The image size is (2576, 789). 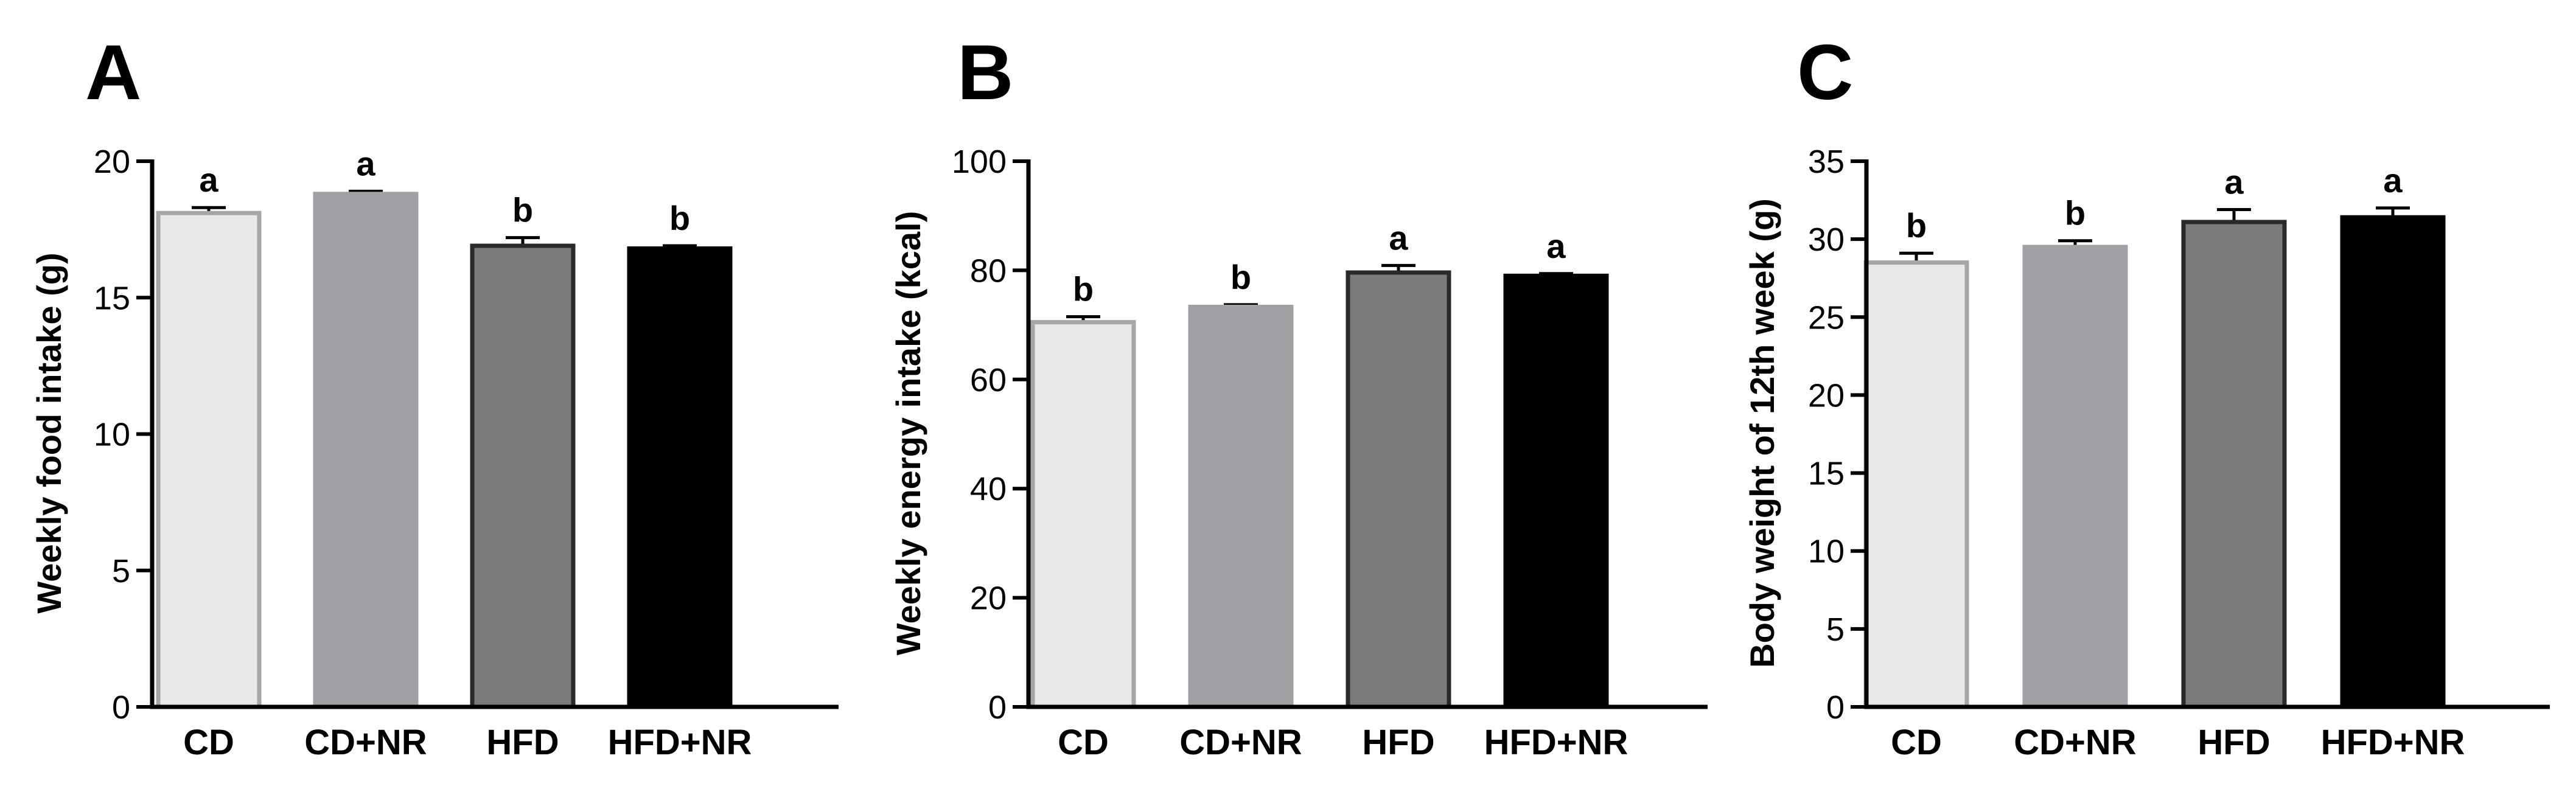 What do you see at coordinates (979, 162) in the screenshot?
I see `y-tick-label: 100` at bounding box center [979, 162].